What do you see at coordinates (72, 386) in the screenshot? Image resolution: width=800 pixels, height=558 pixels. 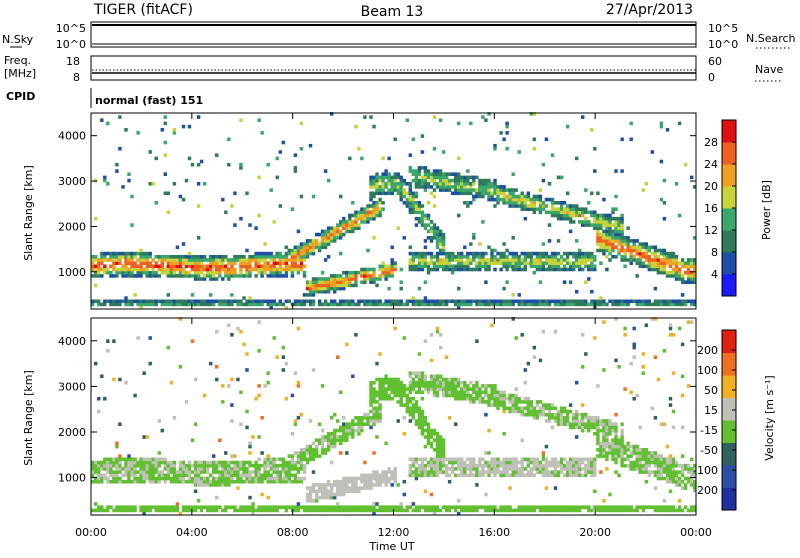 I see `velocity-y-tick-label: 3000` at bounding box center [72, 386].